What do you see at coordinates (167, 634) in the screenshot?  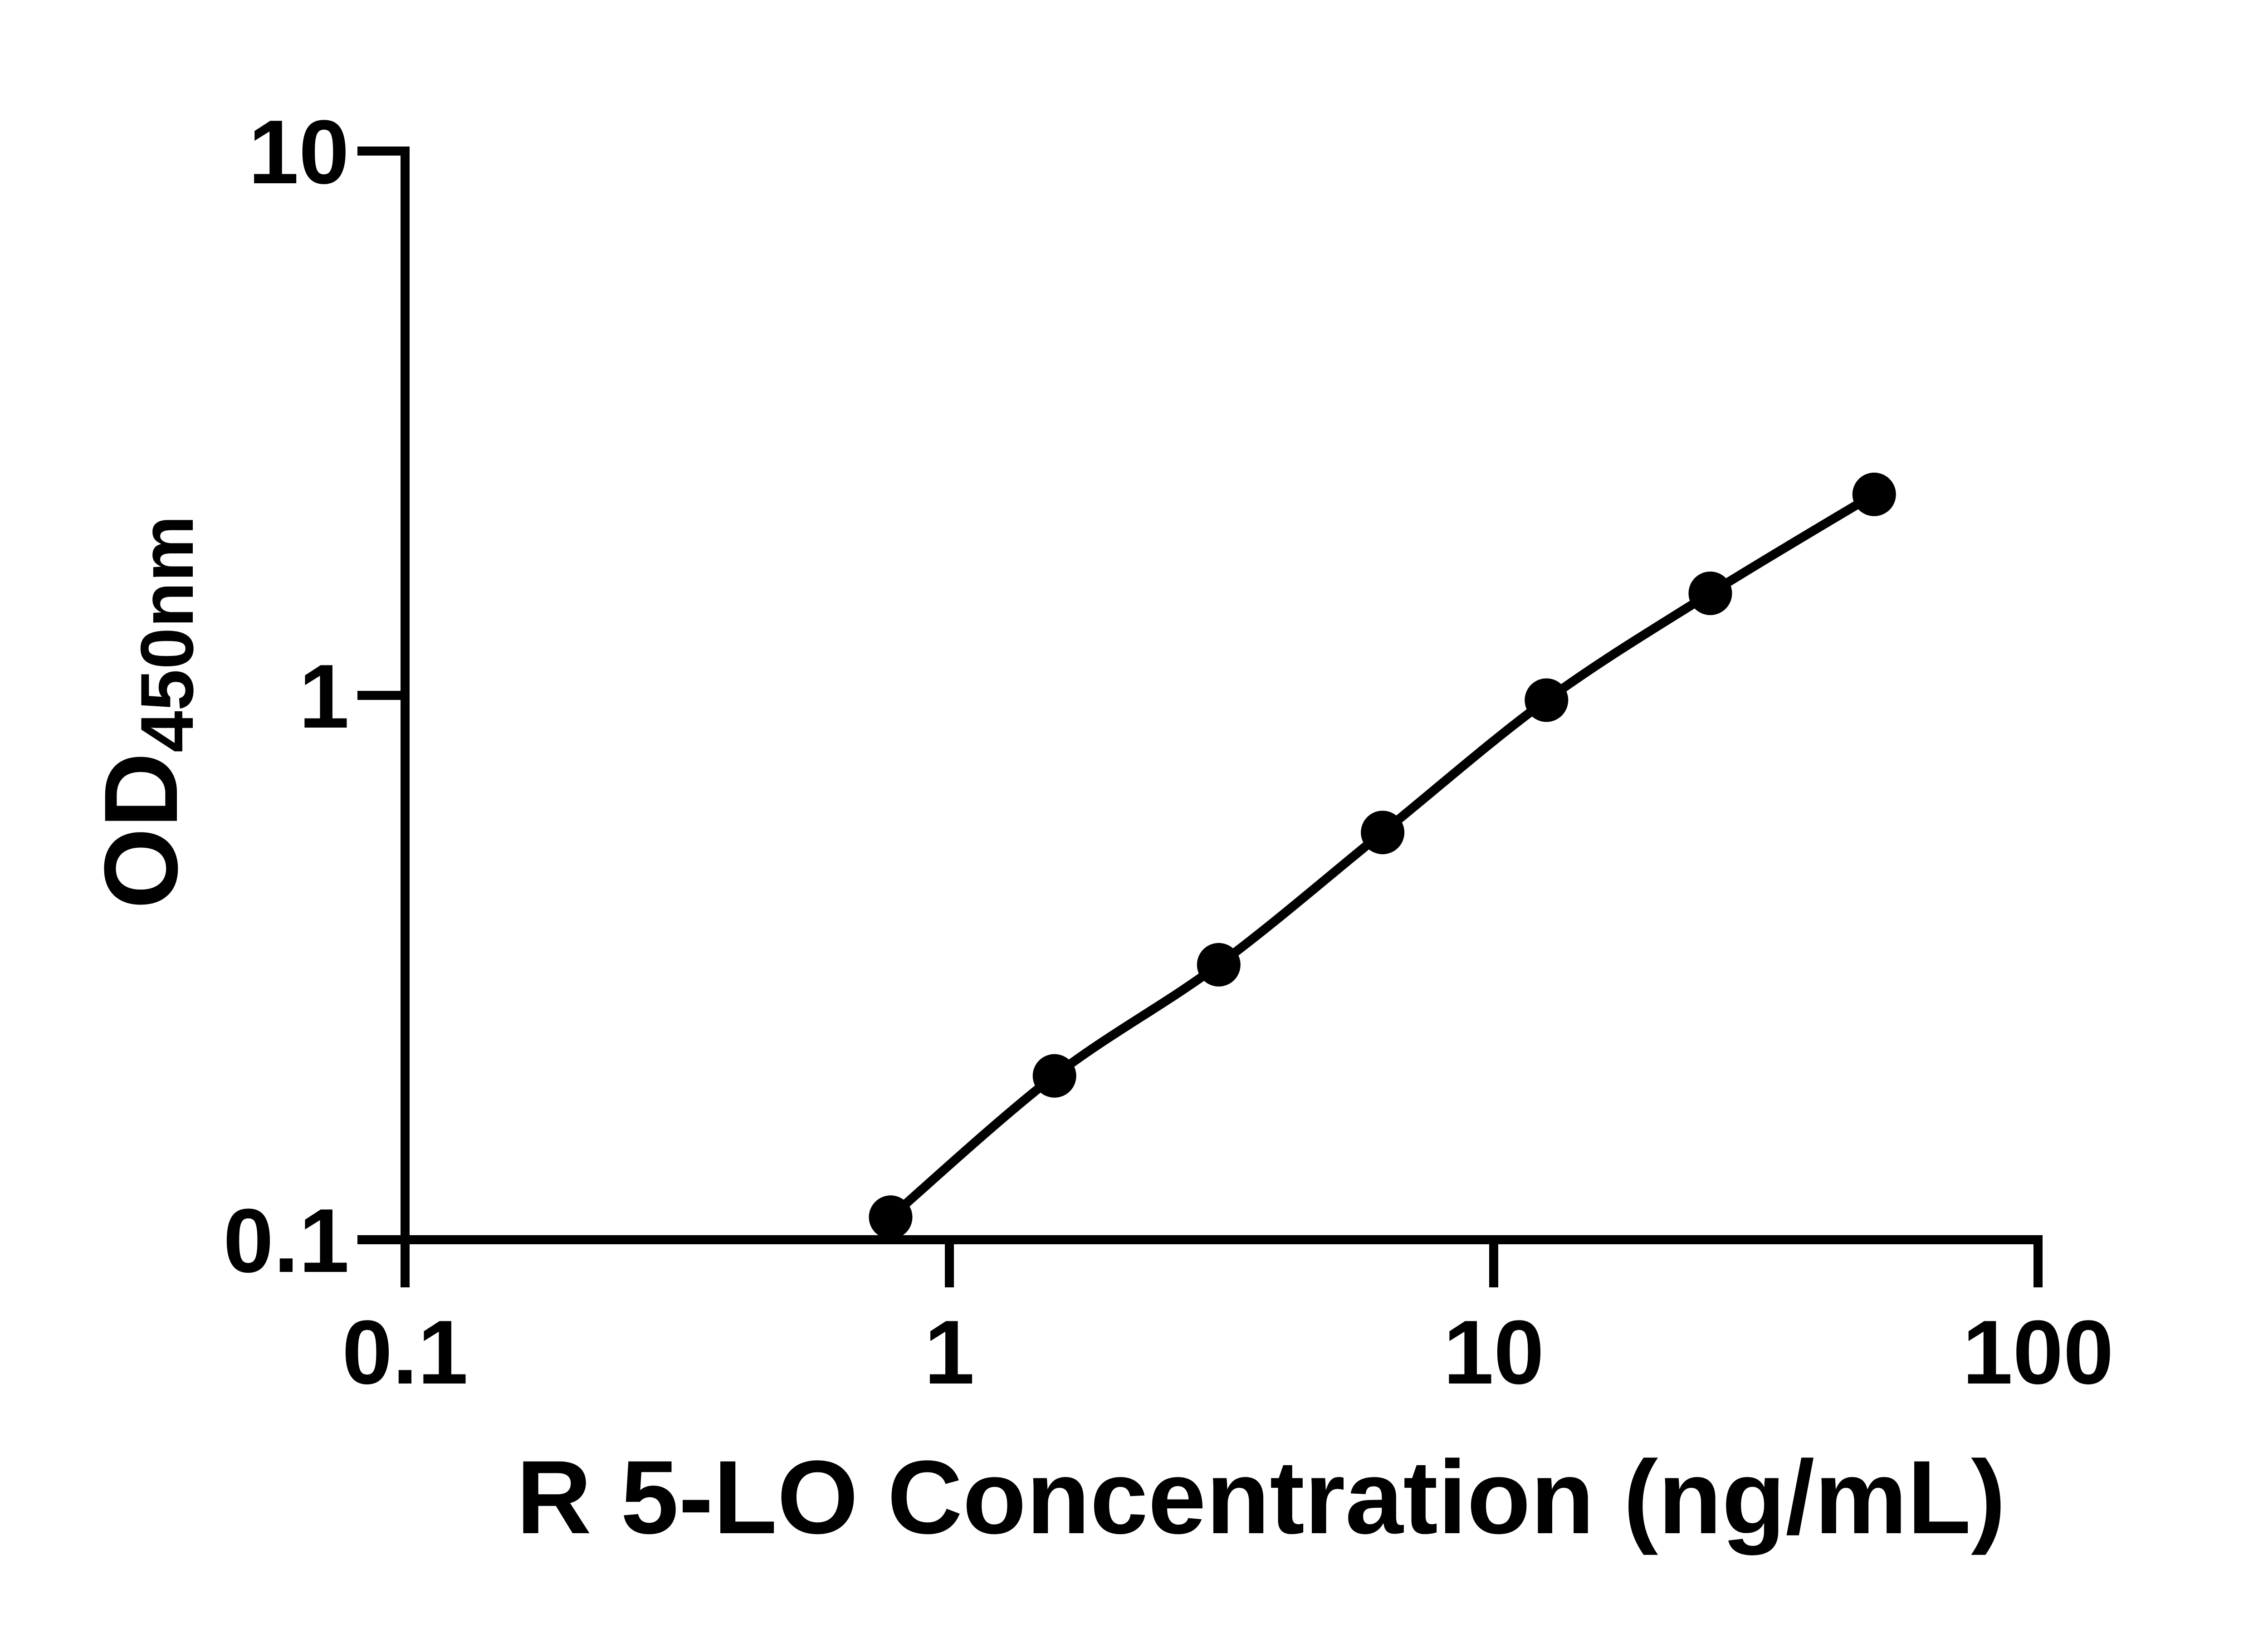 I see `y-axis-title-subscript: 450nm` at bounding box center [167, 634].